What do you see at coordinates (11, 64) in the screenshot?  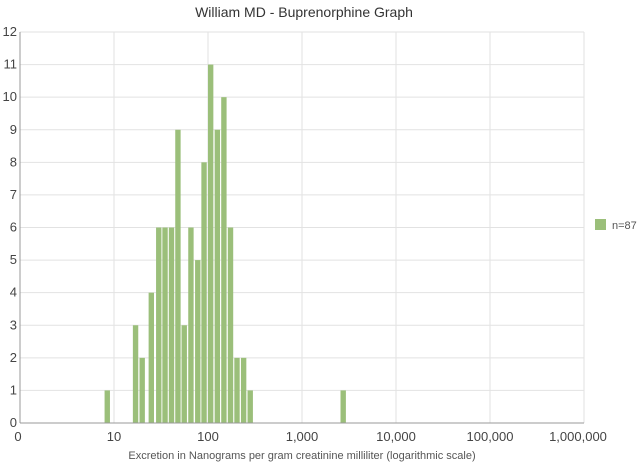 I see `y-tick-label-11: 11` at bounding box center [11, 64].